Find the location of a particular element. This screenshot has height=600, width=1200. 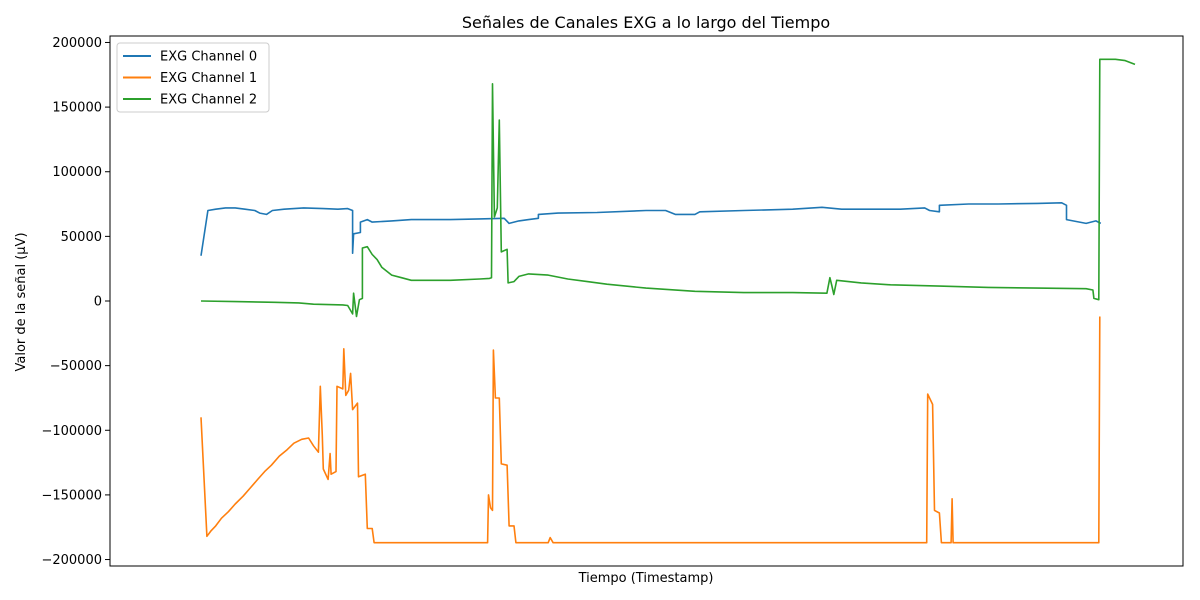

y-tick-label: 100000 is located at coordinates (77, 172).